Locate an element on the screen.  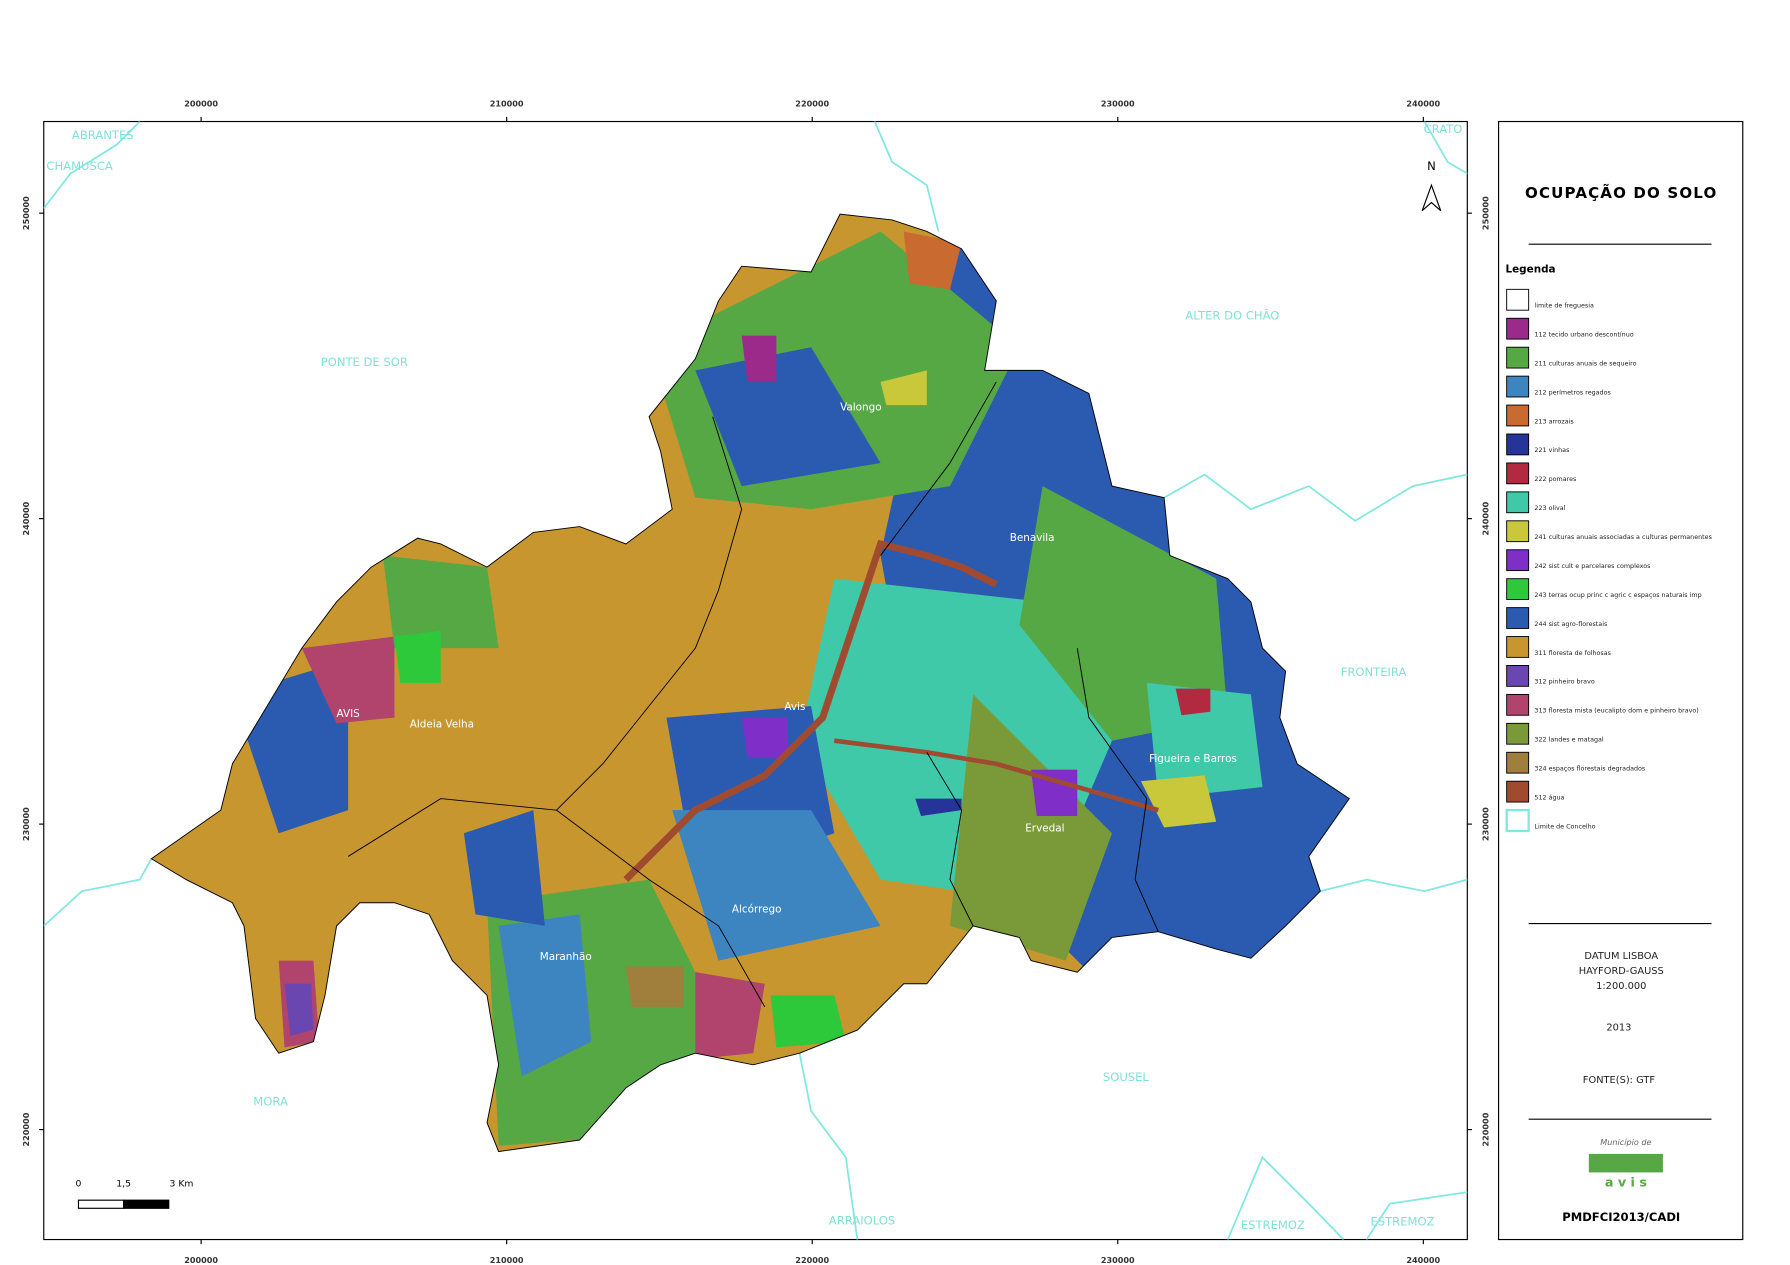
place-label: FRONTEIRA is located at coordinates (1374, 672).